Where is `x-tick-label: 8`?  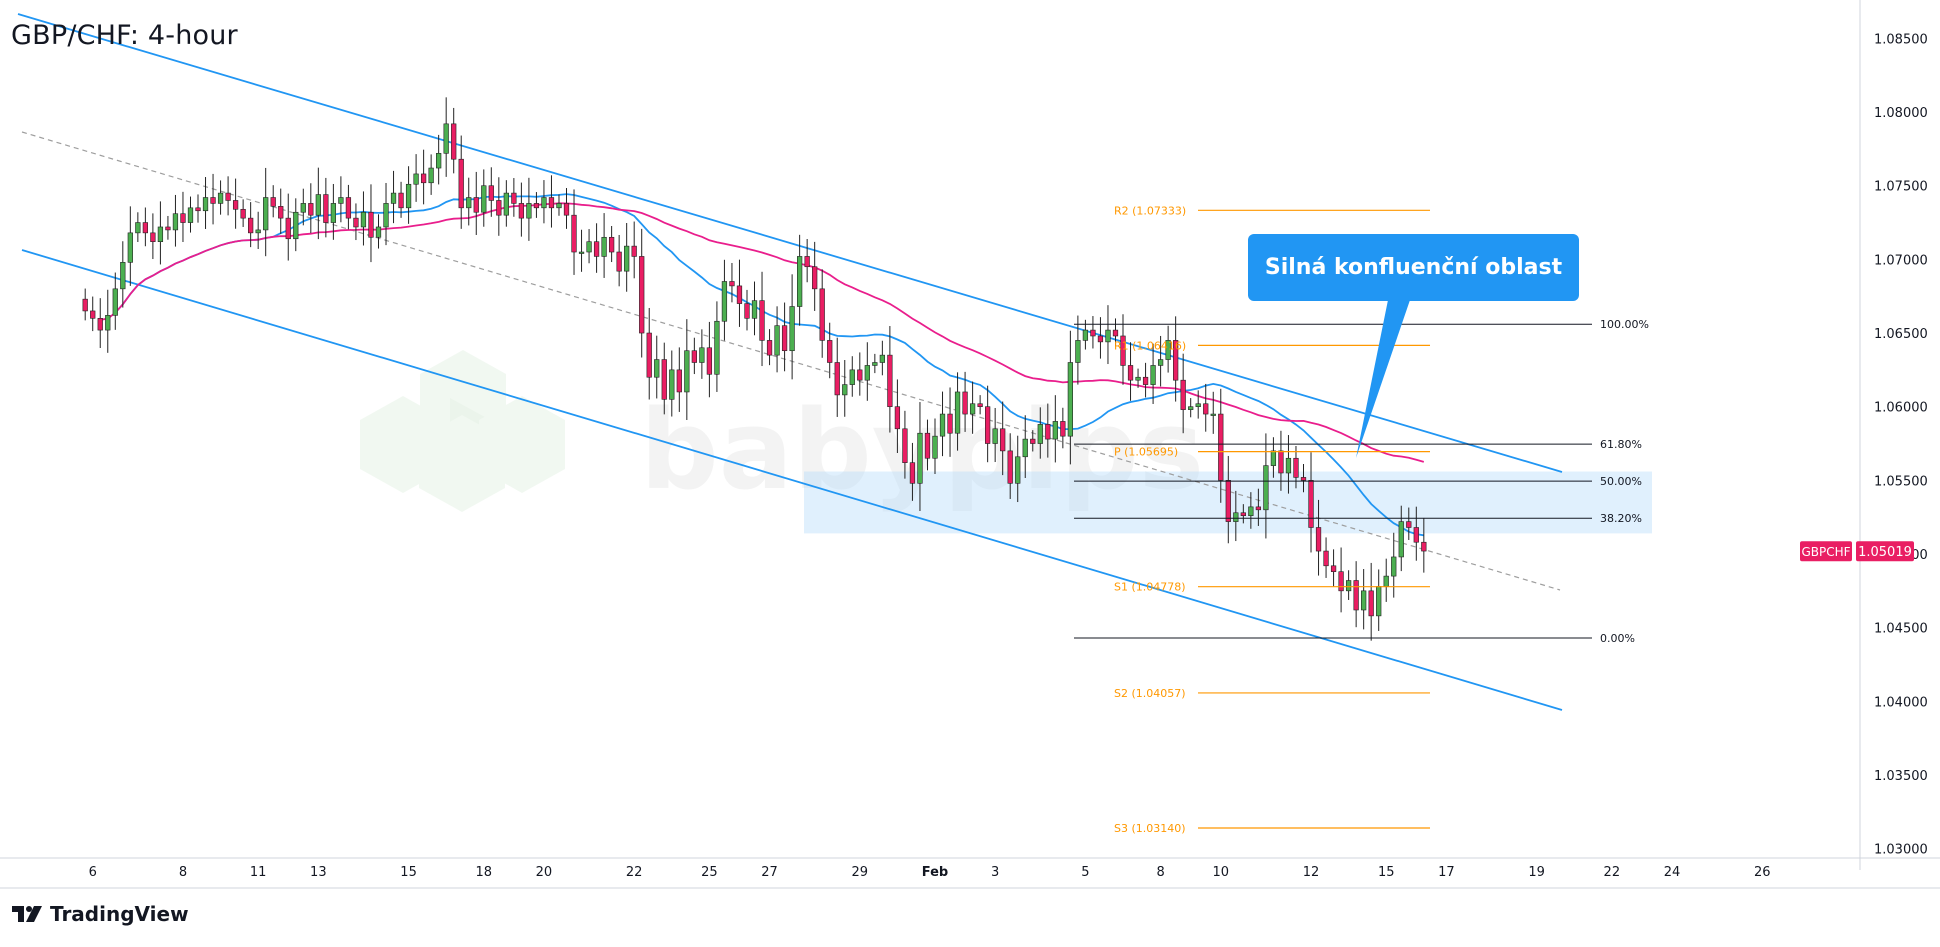 x-tick-label: 8 is located at coordinates (183, 872).